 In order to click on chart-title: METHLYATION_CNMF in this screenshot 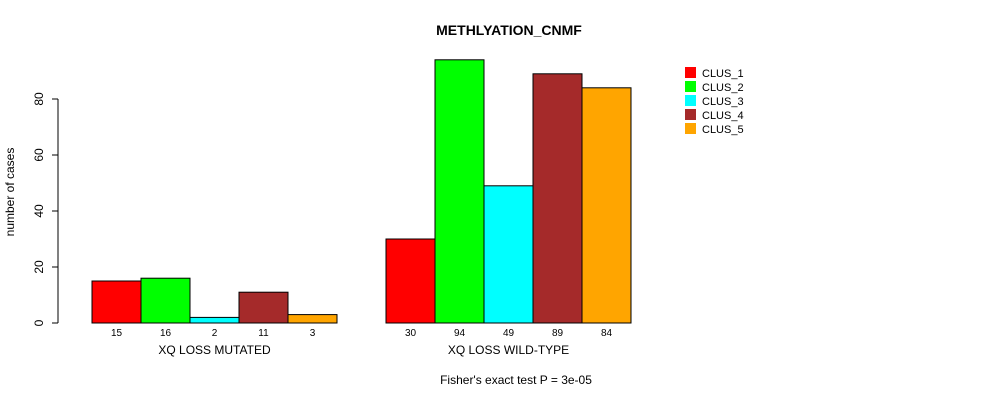, I will do `click(509, 30)`.